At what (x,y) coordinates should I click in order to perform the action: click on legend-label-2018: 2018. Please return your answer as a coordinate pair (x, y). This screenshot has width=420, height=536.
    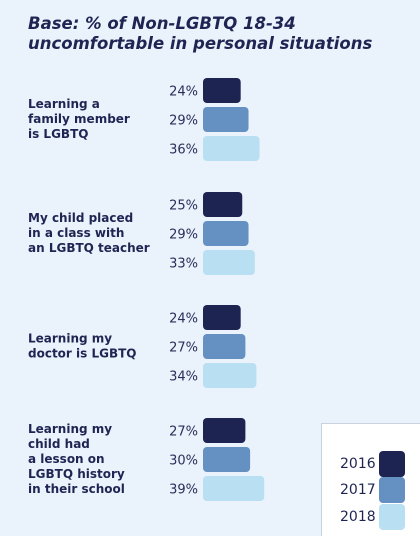
    Looking at the image, I should click on (358, 517).